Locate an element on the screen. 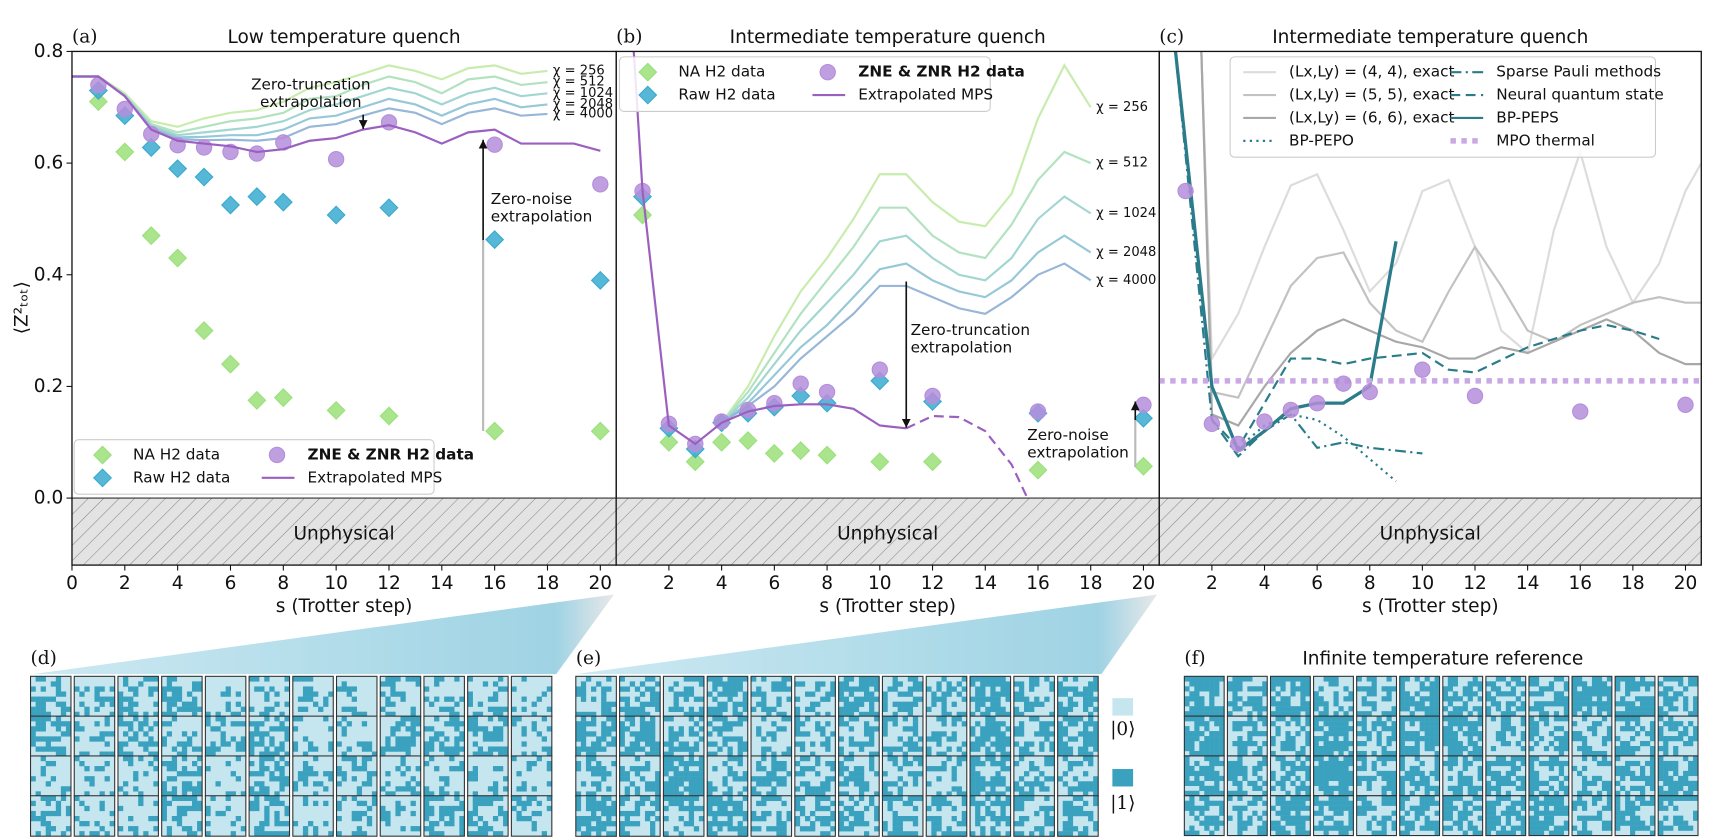 The height and width of the screenshot is (839, 1710). x-tick-label: 8 is located at coordinates (1370, 583).